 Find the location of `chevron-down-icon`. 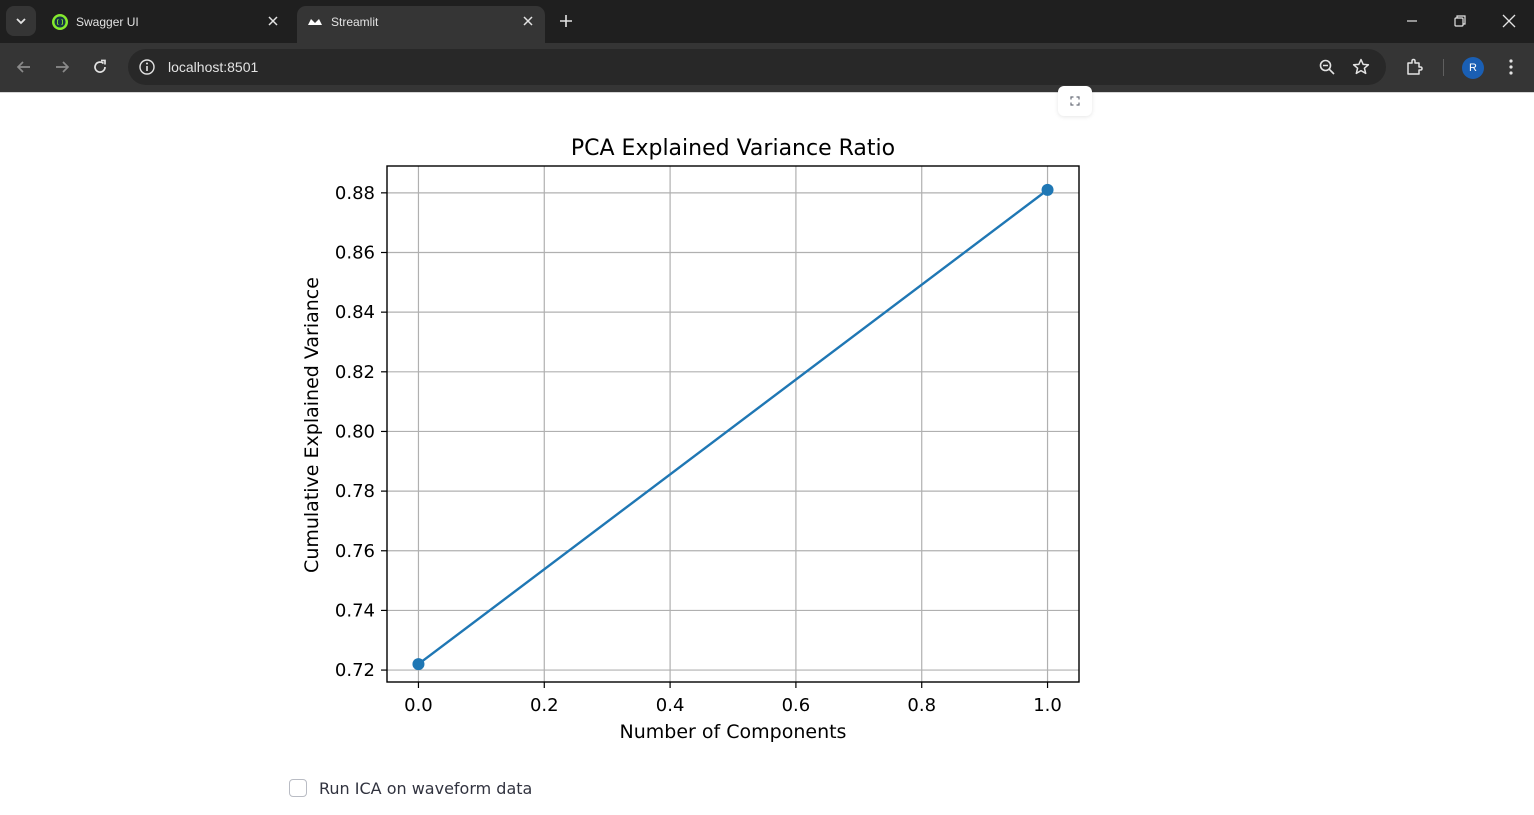

chevron-down-icon is located at coordinates (21, 21).